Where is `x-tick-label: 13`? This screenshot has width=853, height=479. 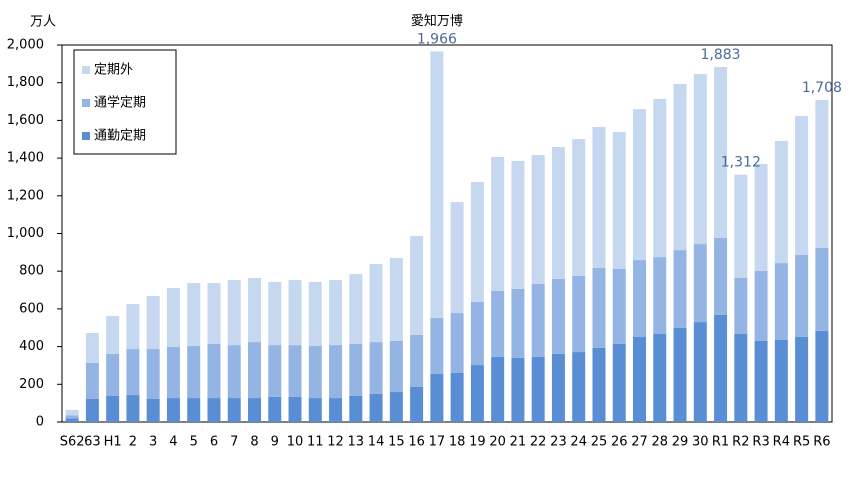 x-tick-label: 13 is located at coordinates (356, 442).